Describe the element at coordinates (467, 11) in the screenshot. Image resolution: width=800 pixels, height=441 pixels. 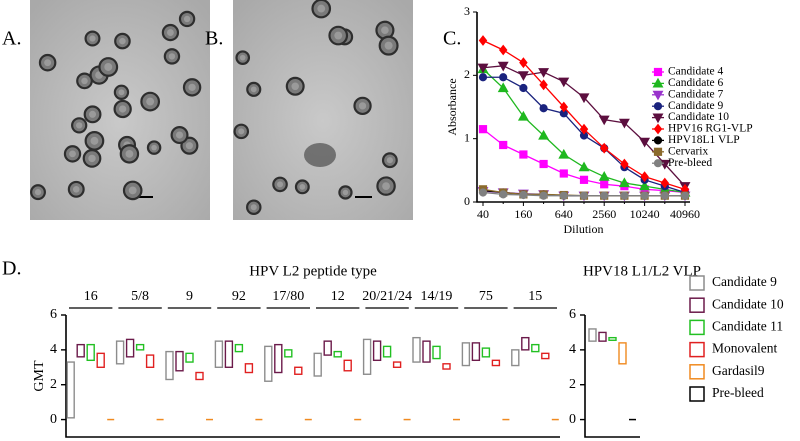
I see `y-tick-label: 3` at that location.